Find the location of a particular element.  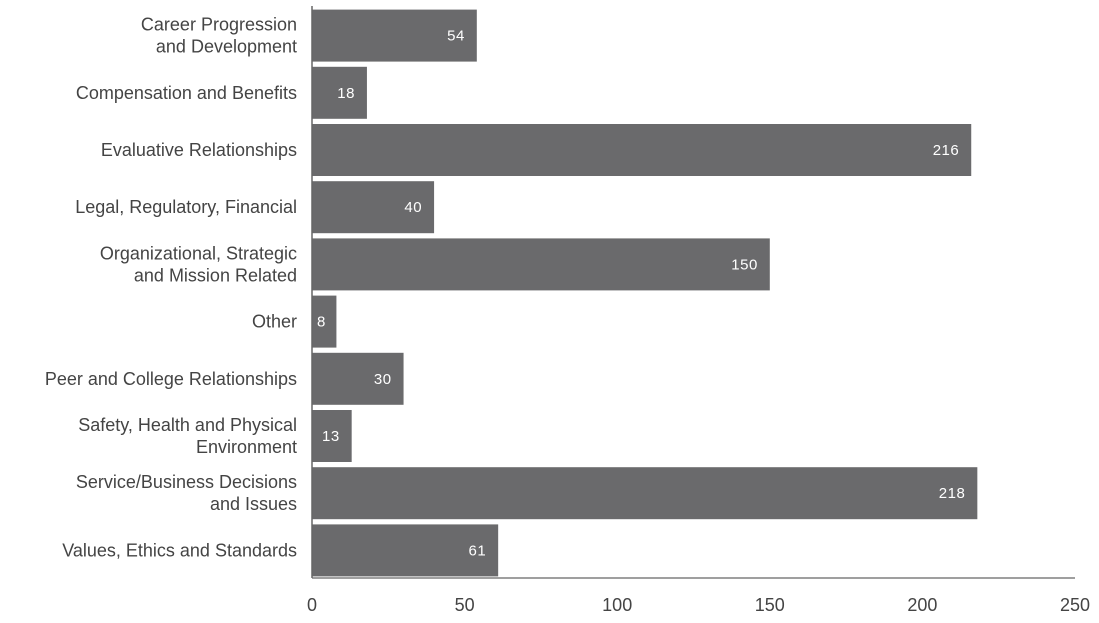

category-label: Peer and College Relationships is located at coordinates (171, 379).